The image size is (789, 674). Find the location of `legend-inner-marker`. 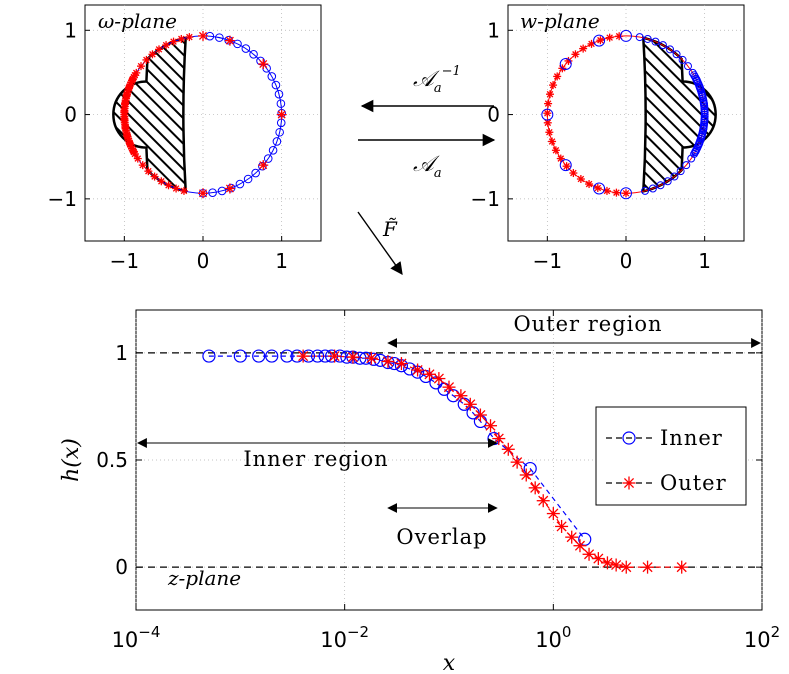

legend-inner-marker is located at coordinates (629, 438).